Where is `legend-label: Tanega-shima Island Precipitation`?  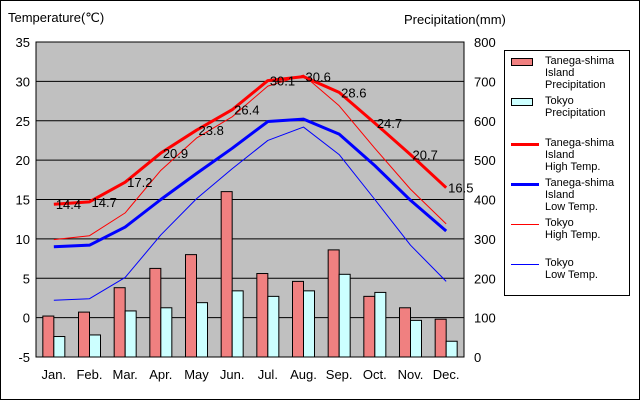
legend-label: Tanega-shima Island Precipitation is located at coordinates (580, 73).